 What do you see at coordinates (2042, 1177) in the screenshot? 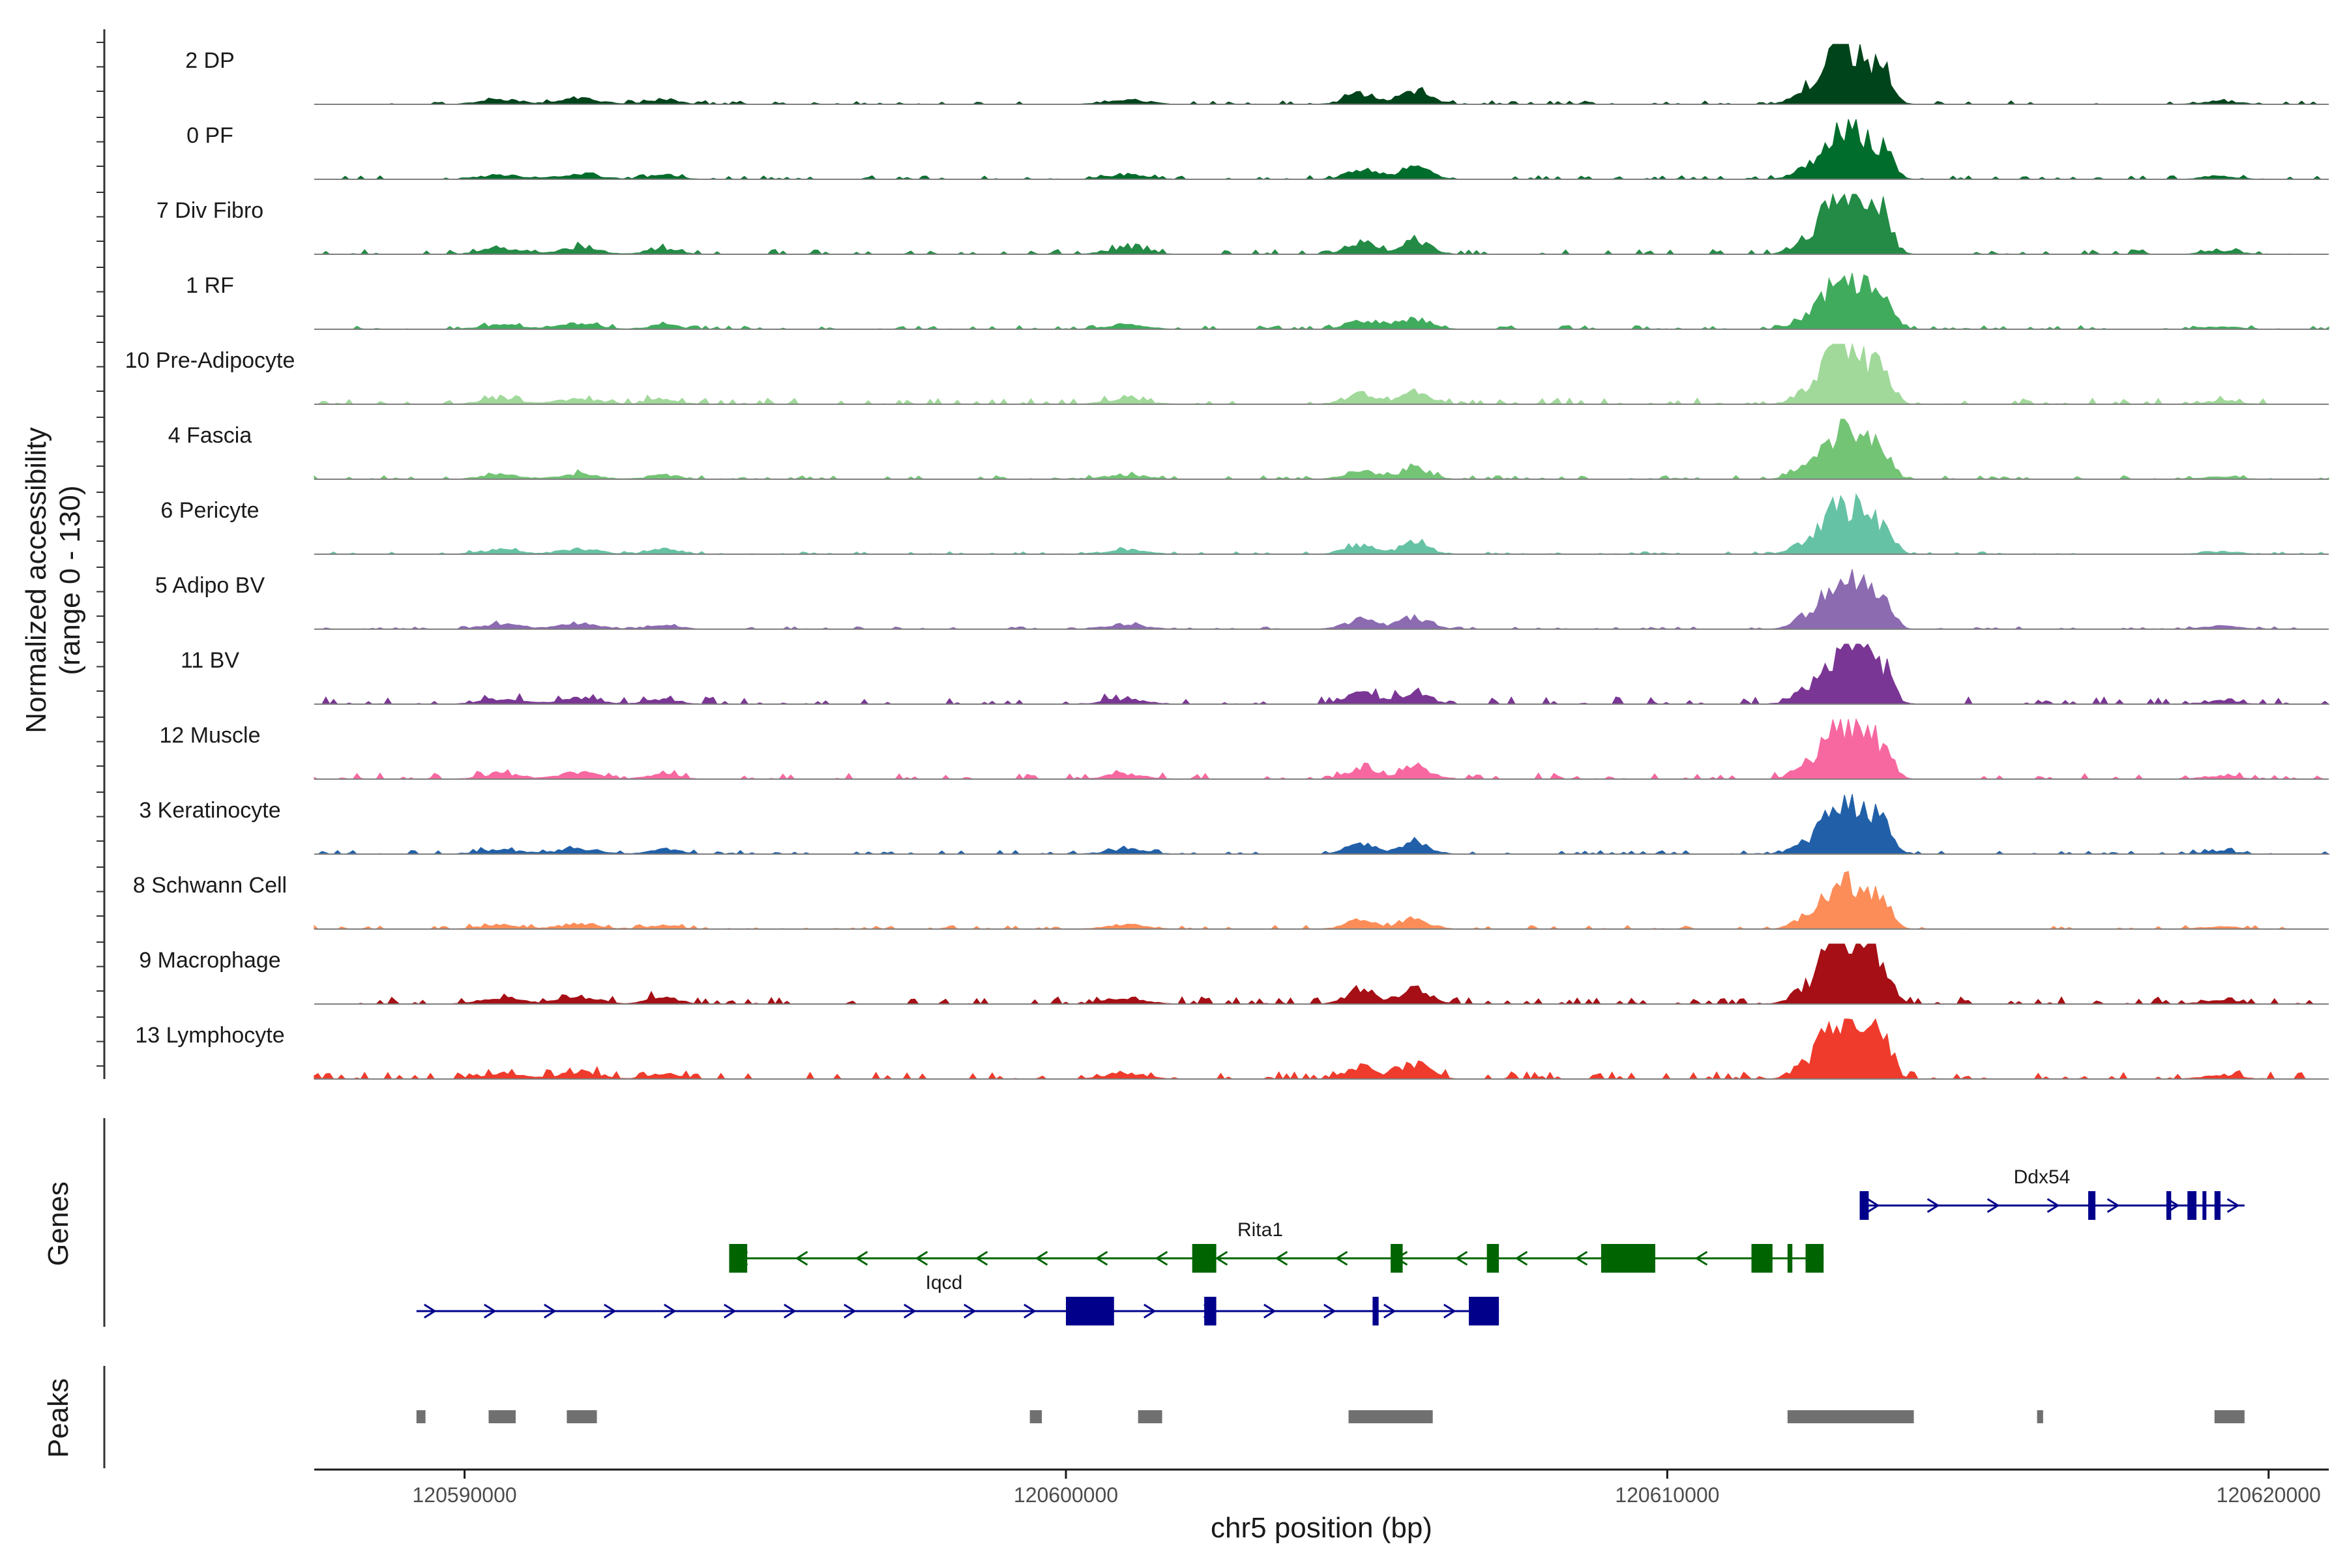
I see `gene-label: Ddx54` at bounding box center [2042, 1177].